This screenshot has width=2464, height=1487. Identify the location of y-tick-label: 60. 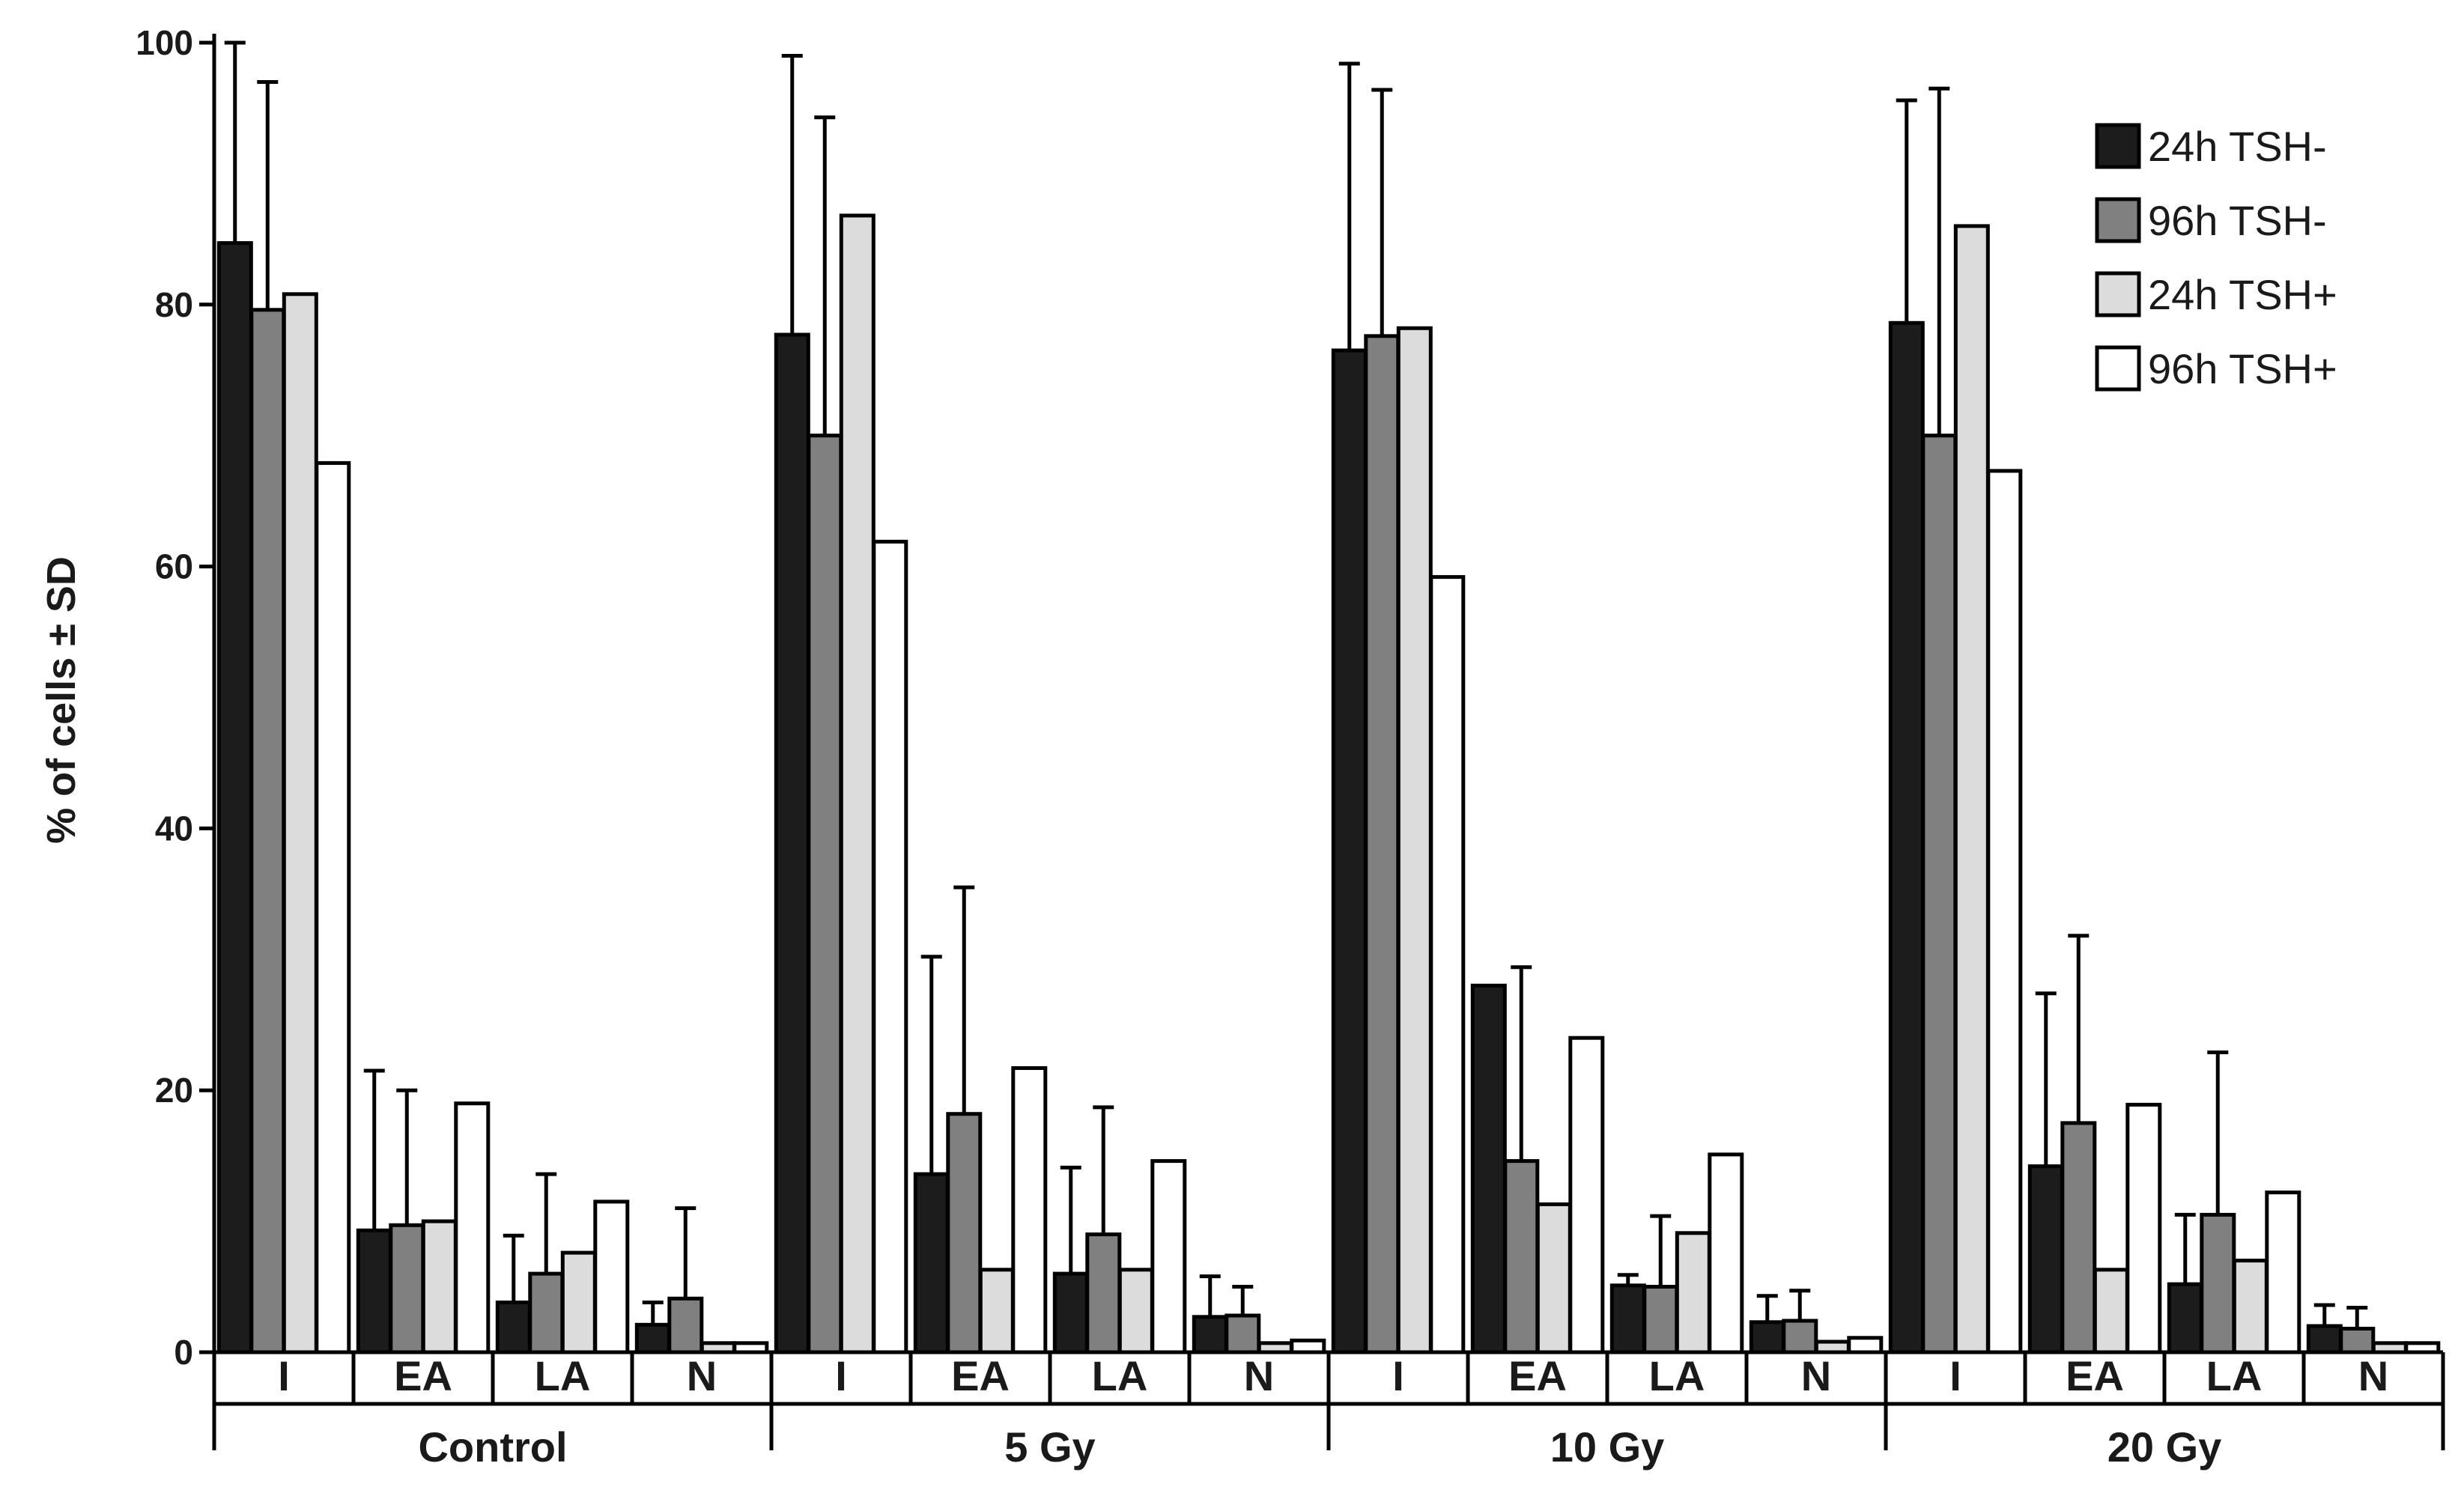
(174, 566).